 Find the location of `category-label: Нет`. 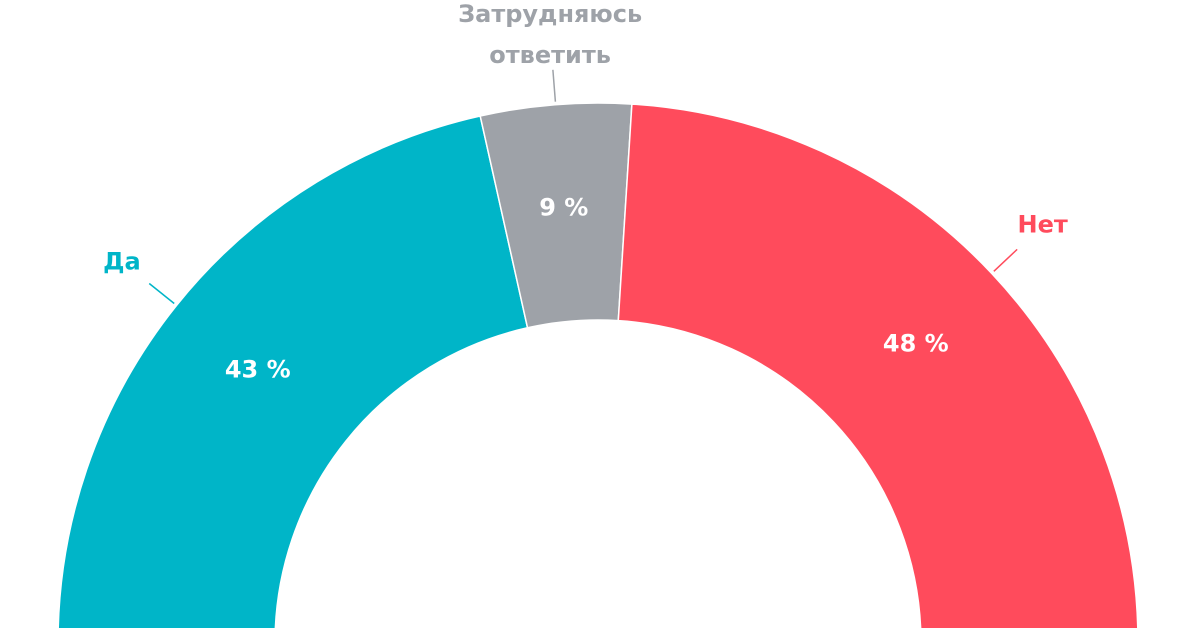

category-label: Нет is located at coordinates (1042, 224).